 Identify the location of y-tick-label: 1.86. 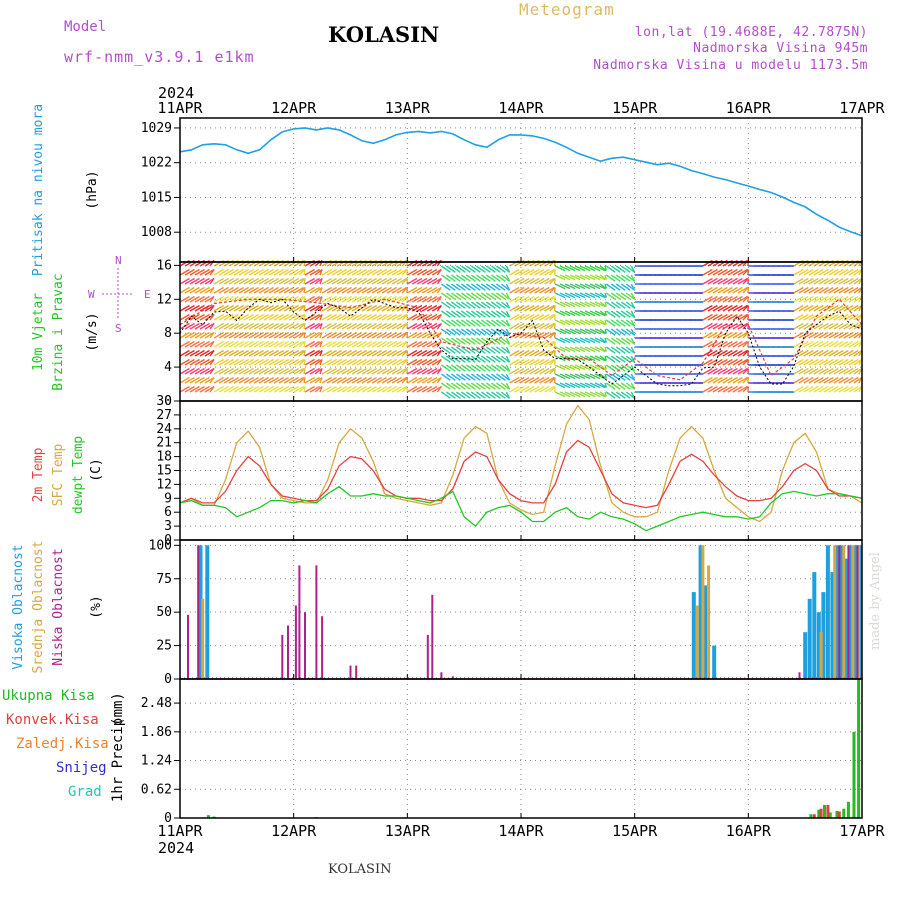
(156, 732).